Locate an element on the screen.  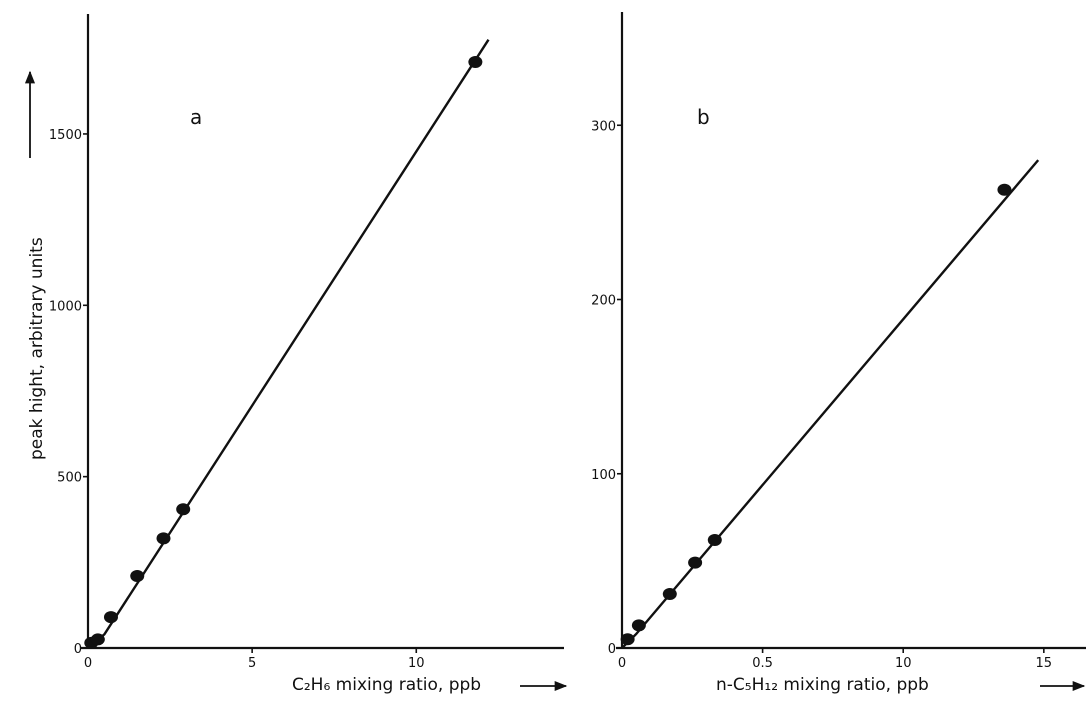
x-tick-label-b-0: 0 is located at coordinates (622, 663).